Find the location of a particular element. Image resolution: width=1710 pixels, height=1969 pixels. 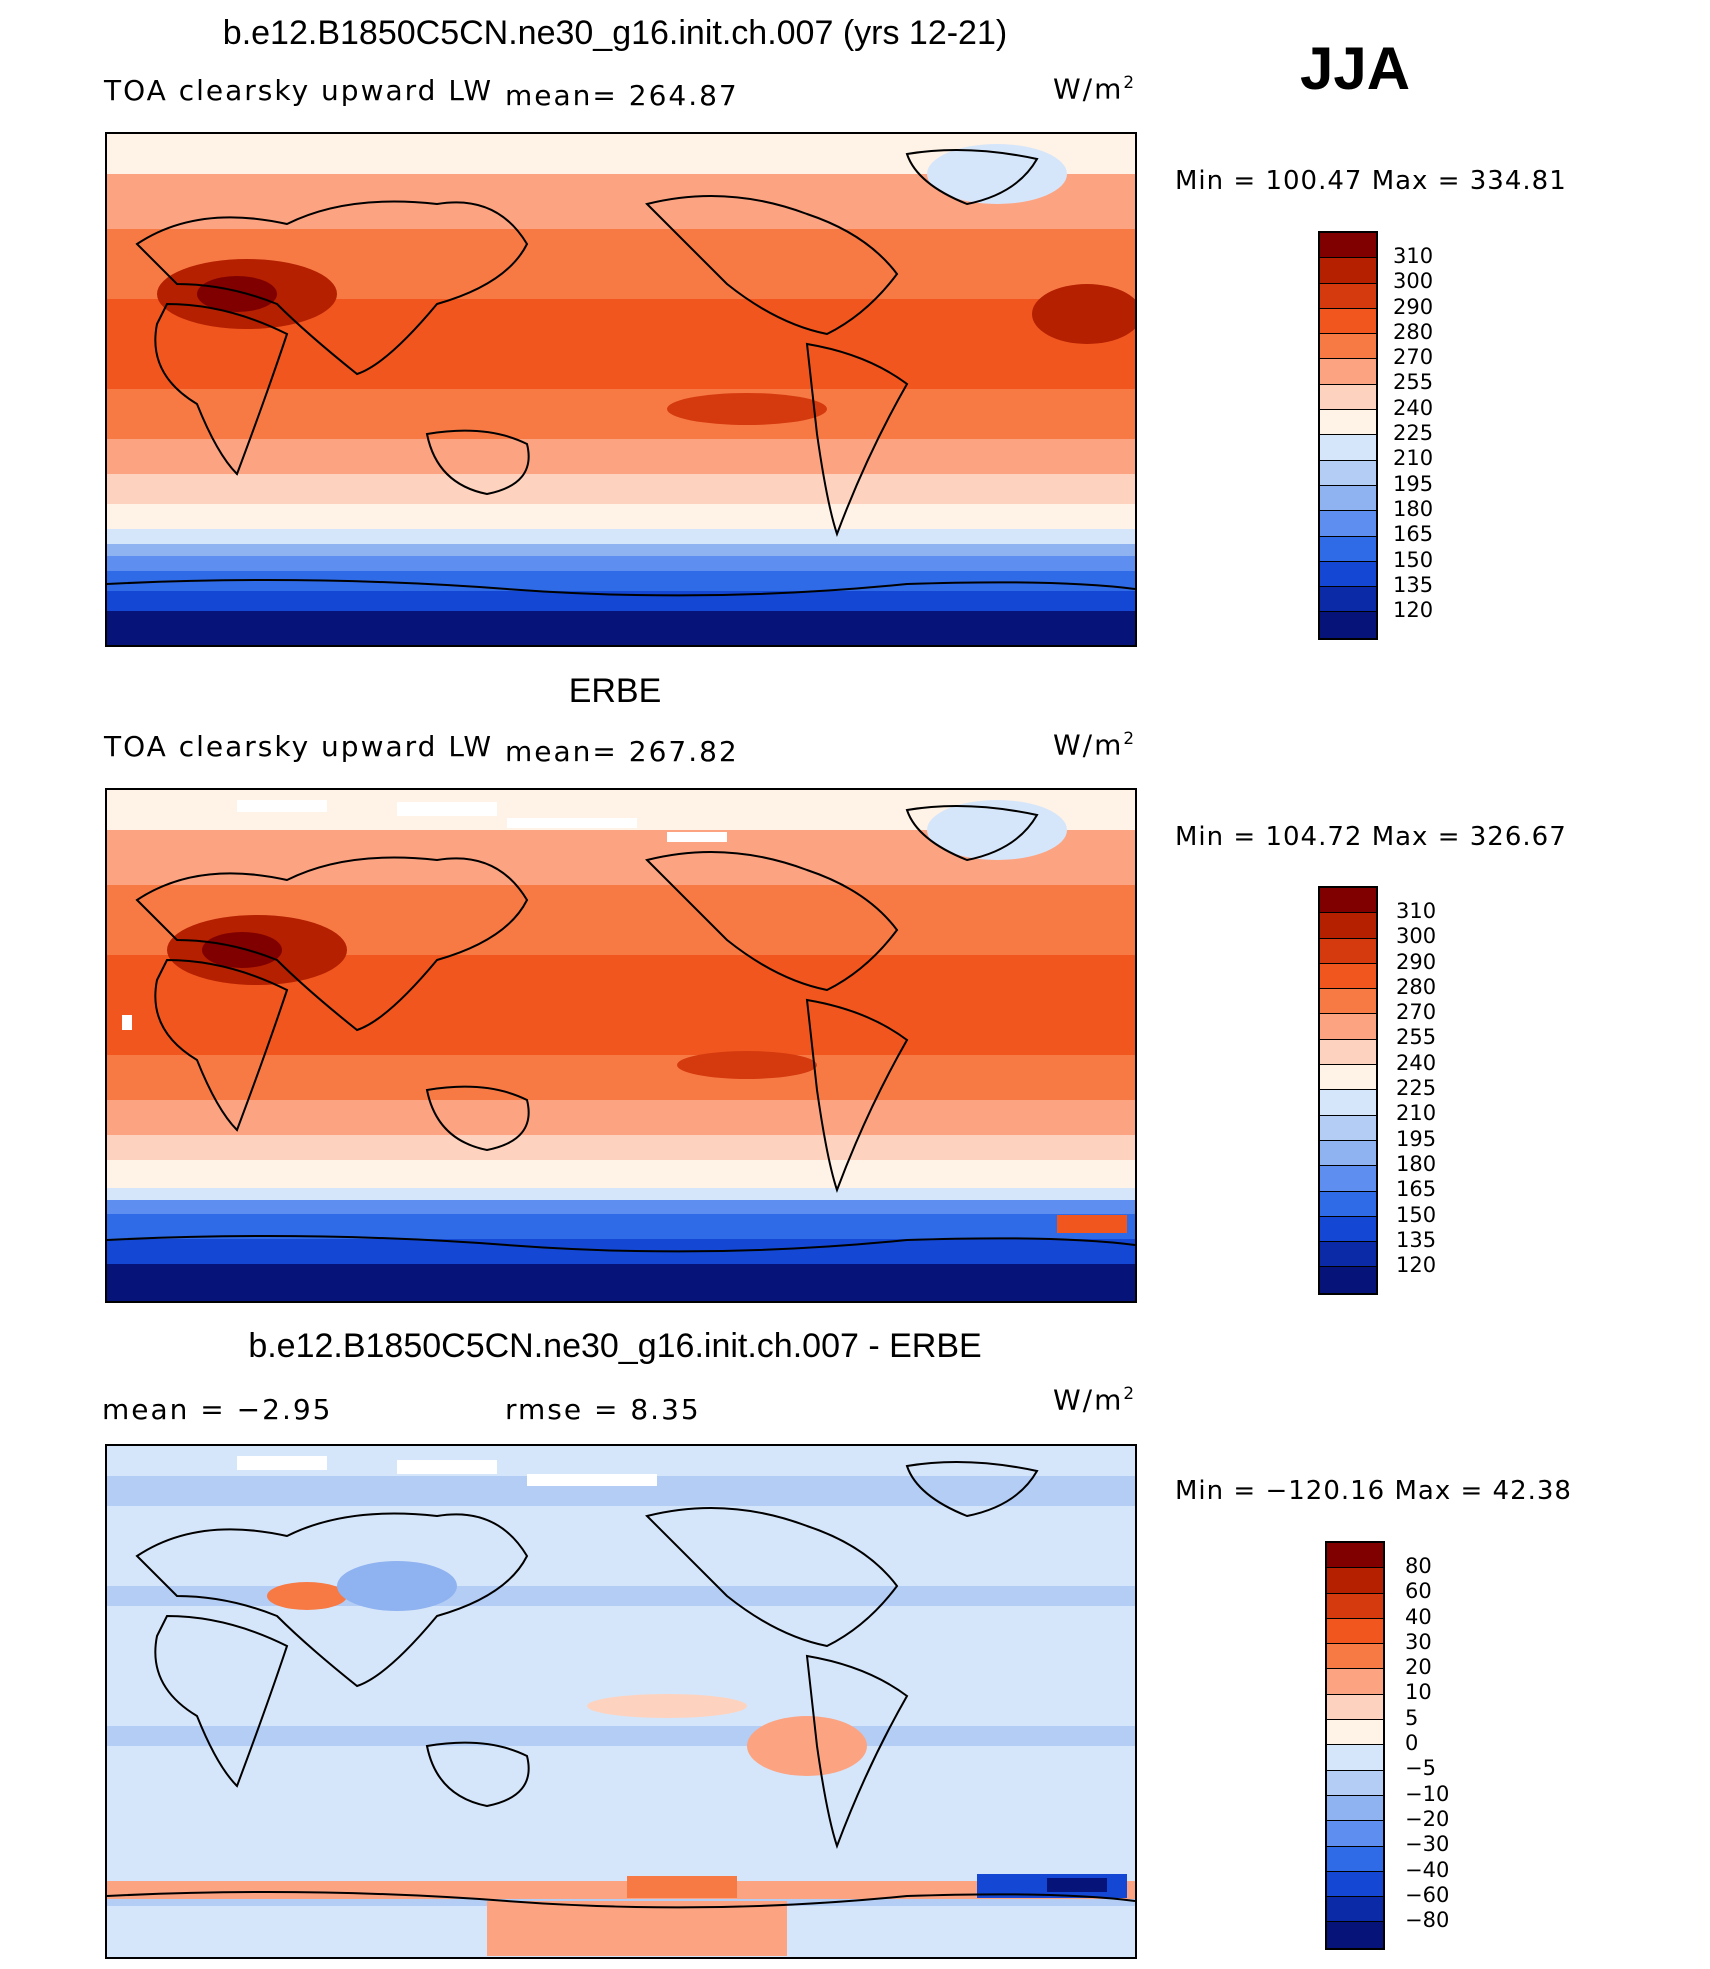

colorbar-tick-label: 60 is located at coordinates (1418, 1591).